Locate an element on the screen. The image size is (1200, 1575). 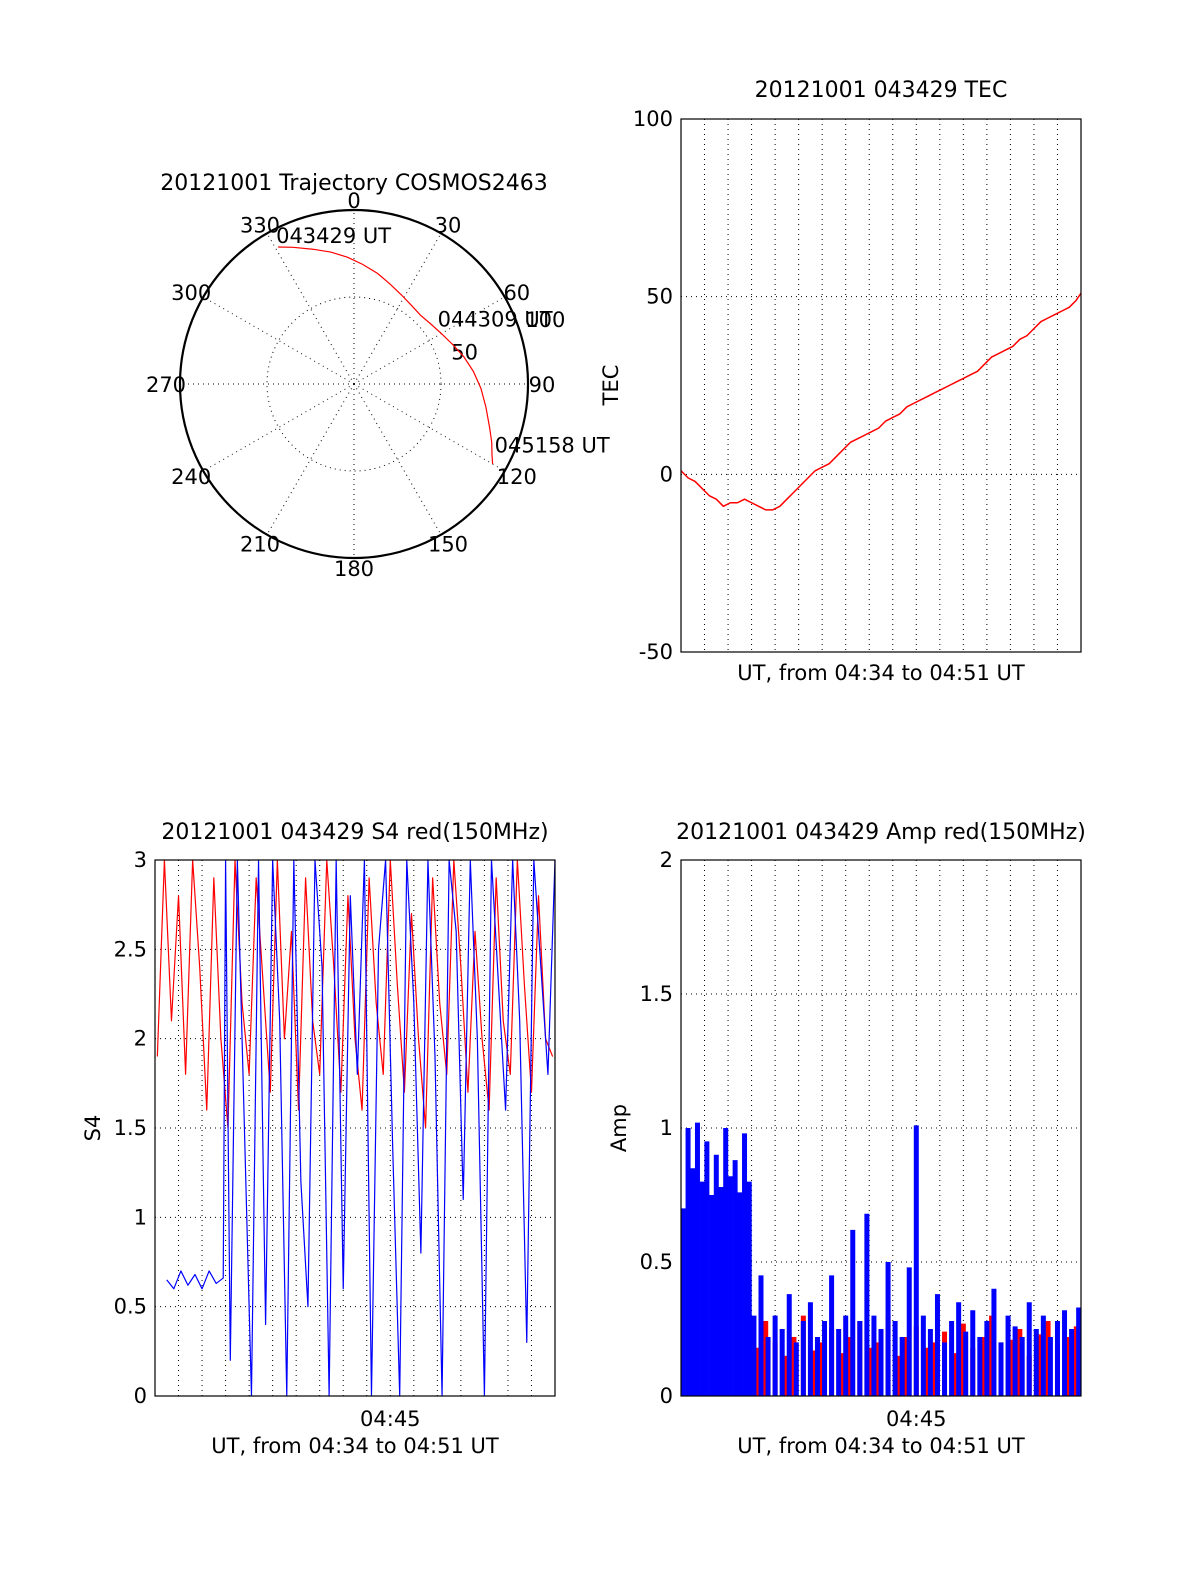
tec-y-tick-label: 100 is located at coordinates (653, 119).